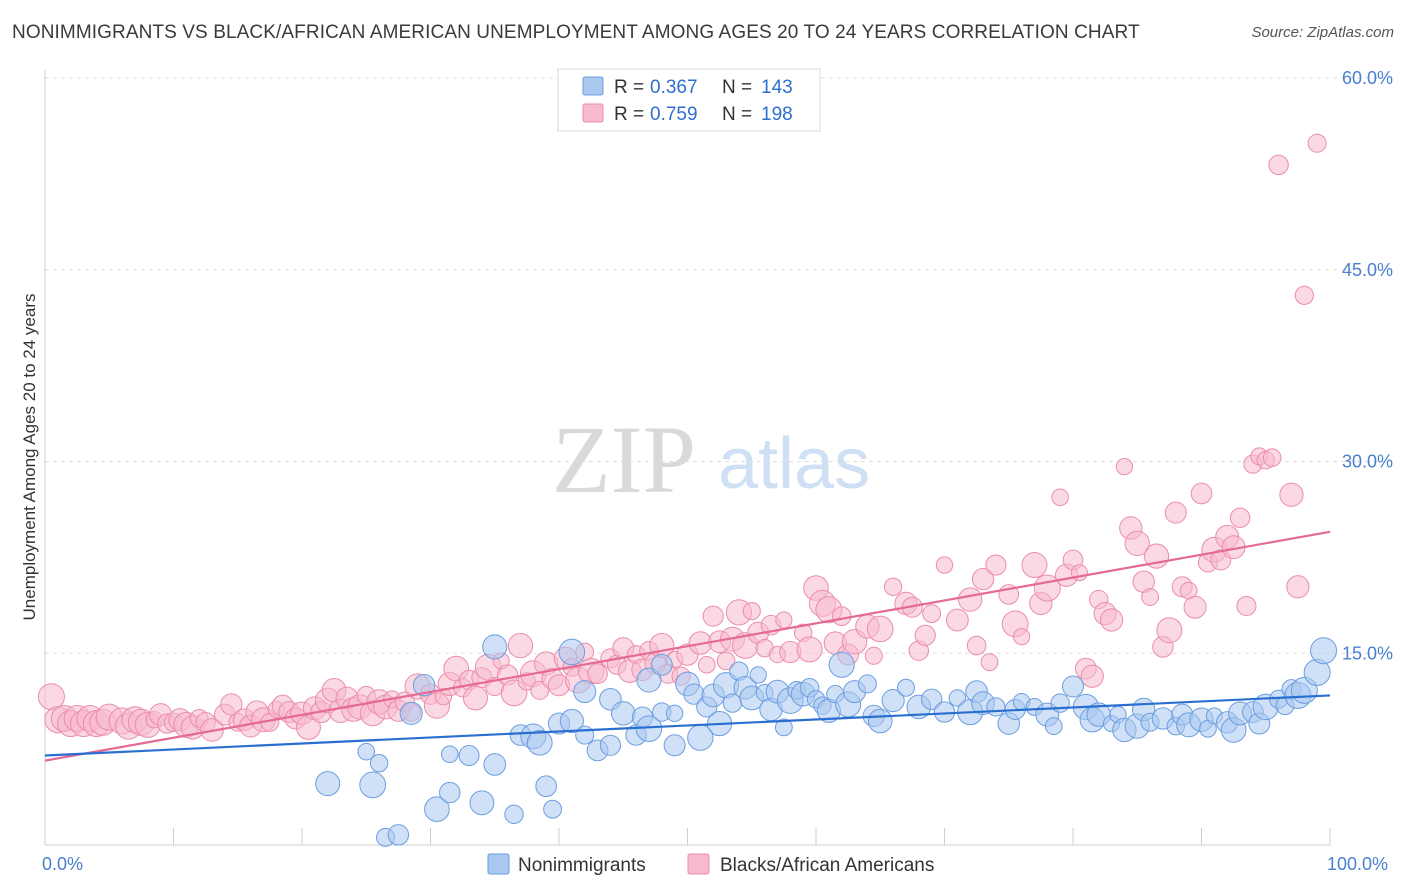 The width and height of the screenshot is (1406, 892). Describe the element at coordinates (737, 114) in the screenshot. I see `legend-n-label-2: N =` at that location.